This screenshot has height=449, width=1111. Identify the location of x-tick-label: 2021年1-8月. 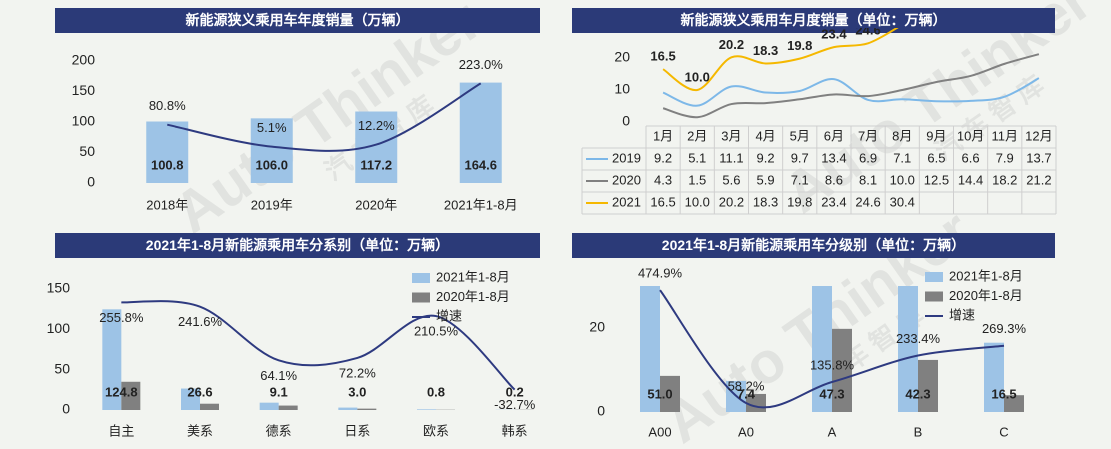
(481, 204).